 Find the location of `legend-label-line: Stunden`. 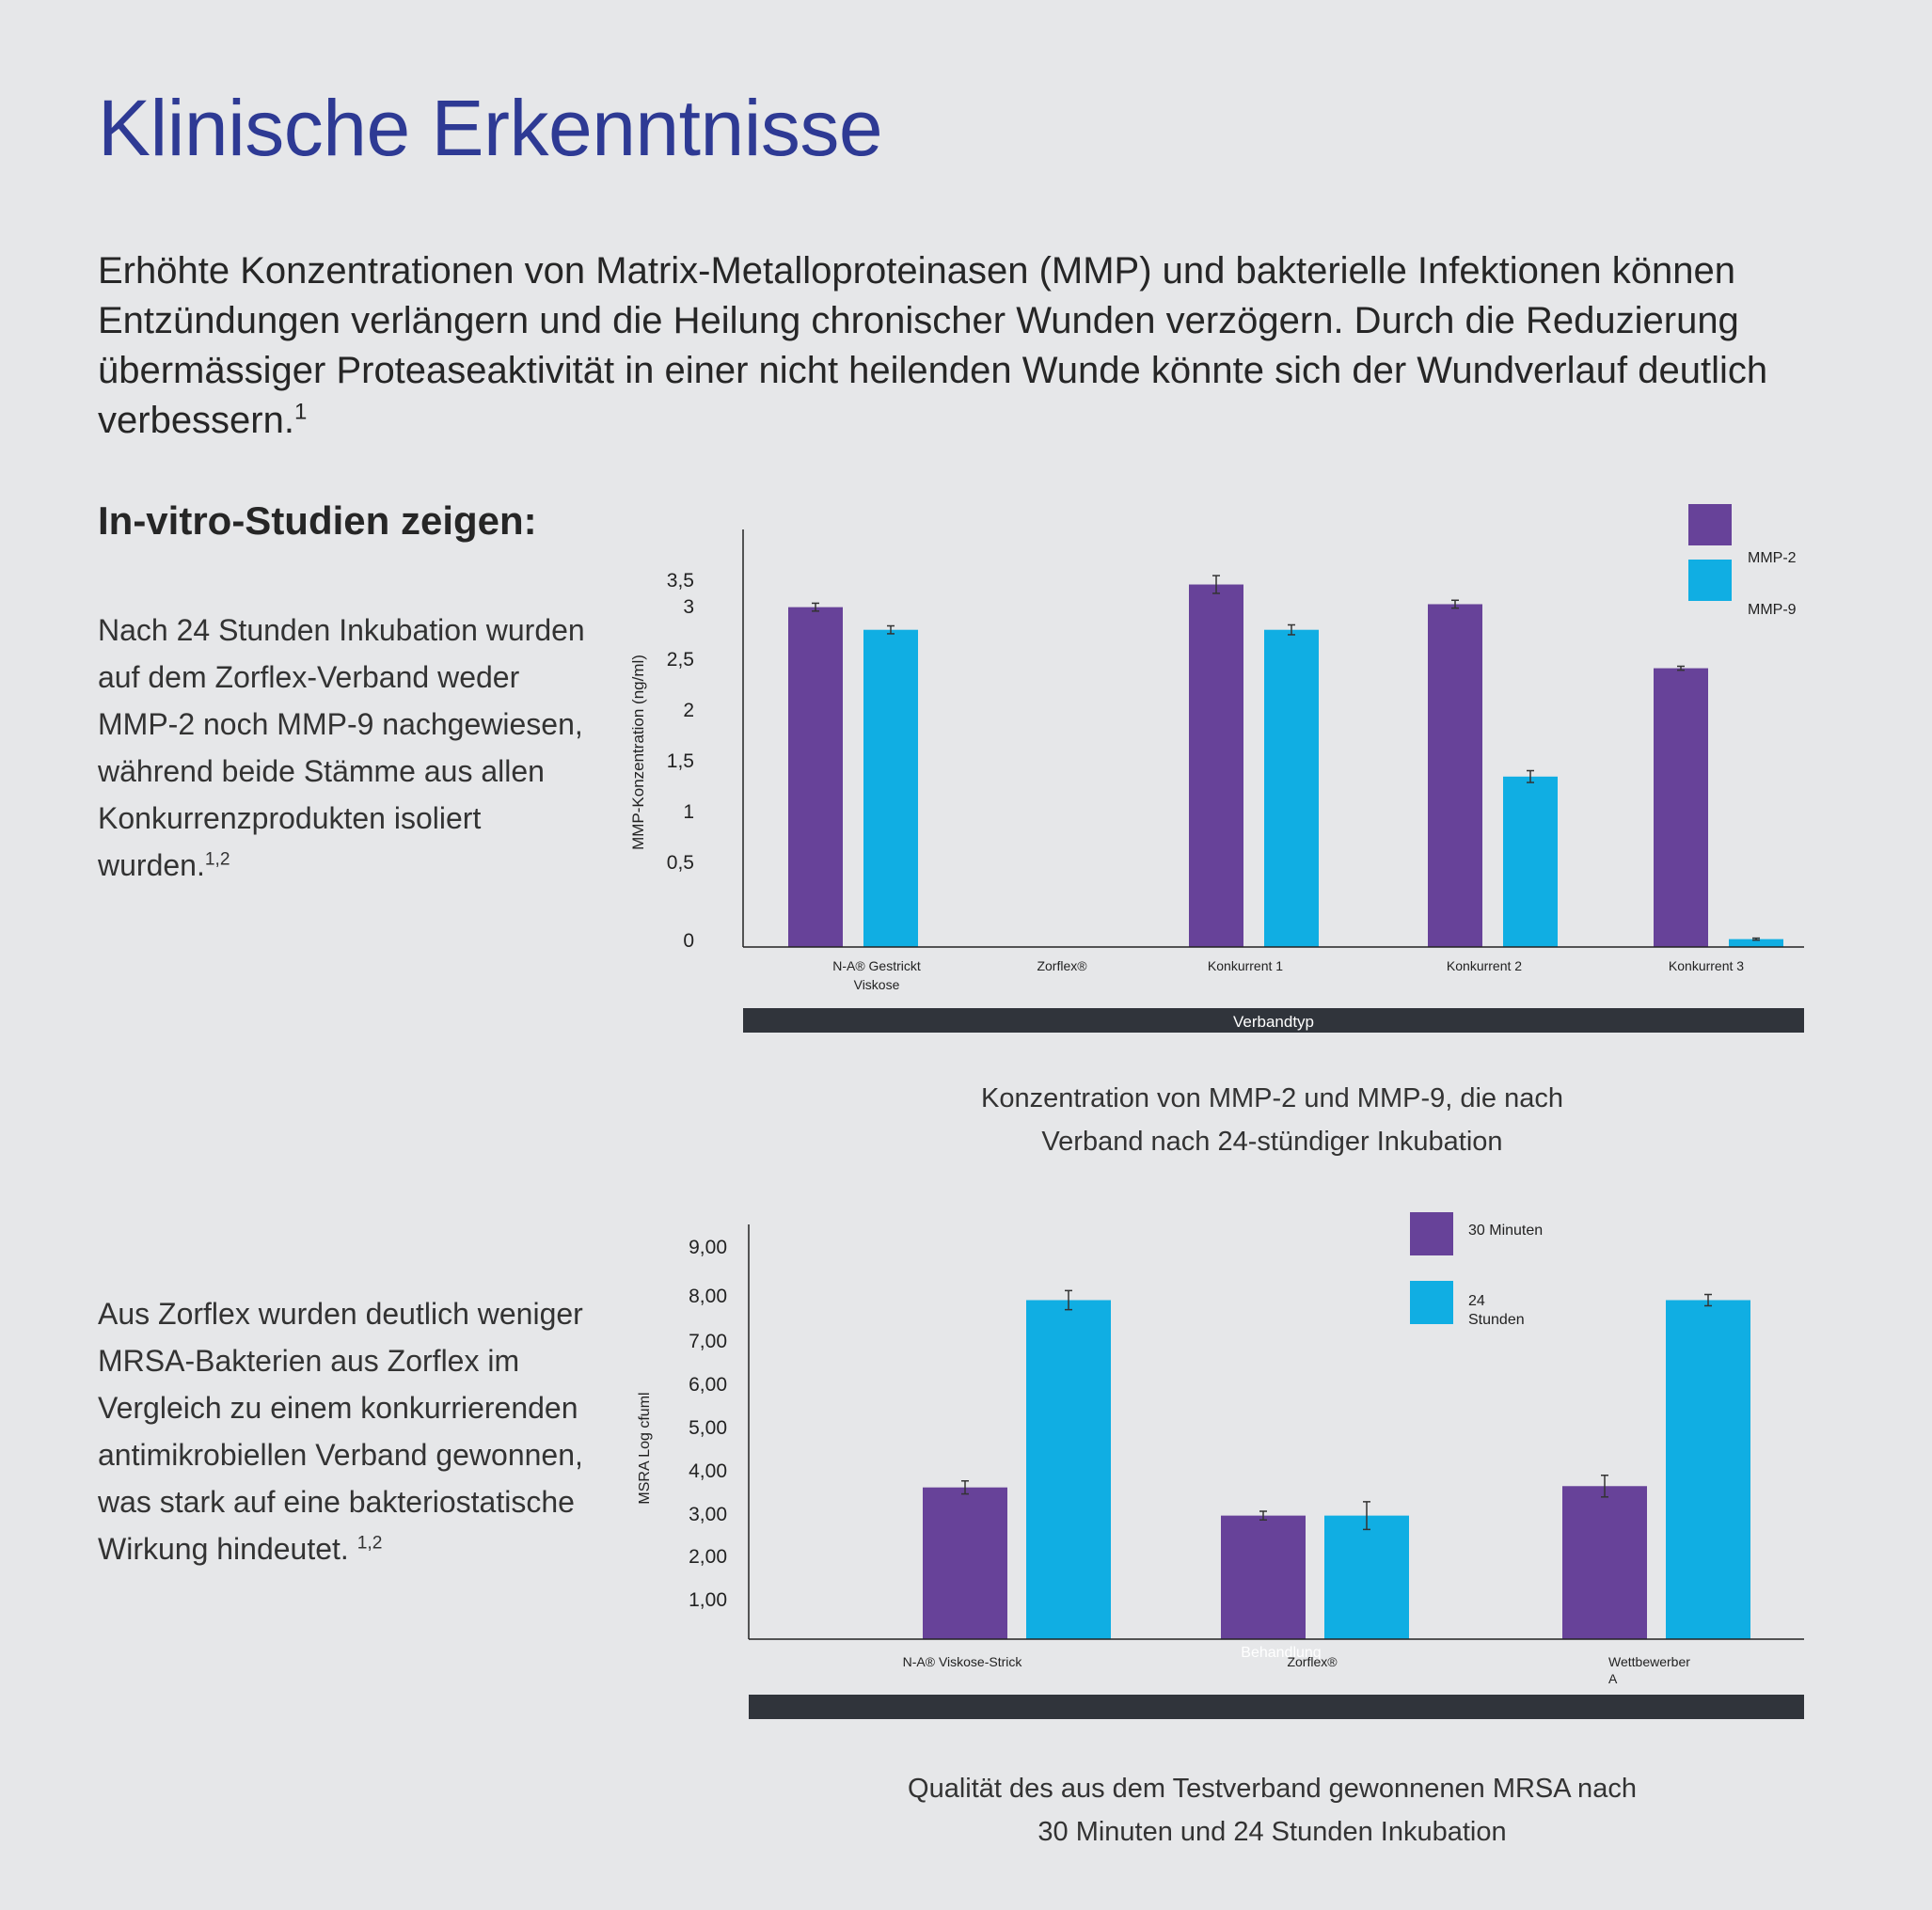

legend-label-line: Stunden is located at coordinates (1496, 1320).